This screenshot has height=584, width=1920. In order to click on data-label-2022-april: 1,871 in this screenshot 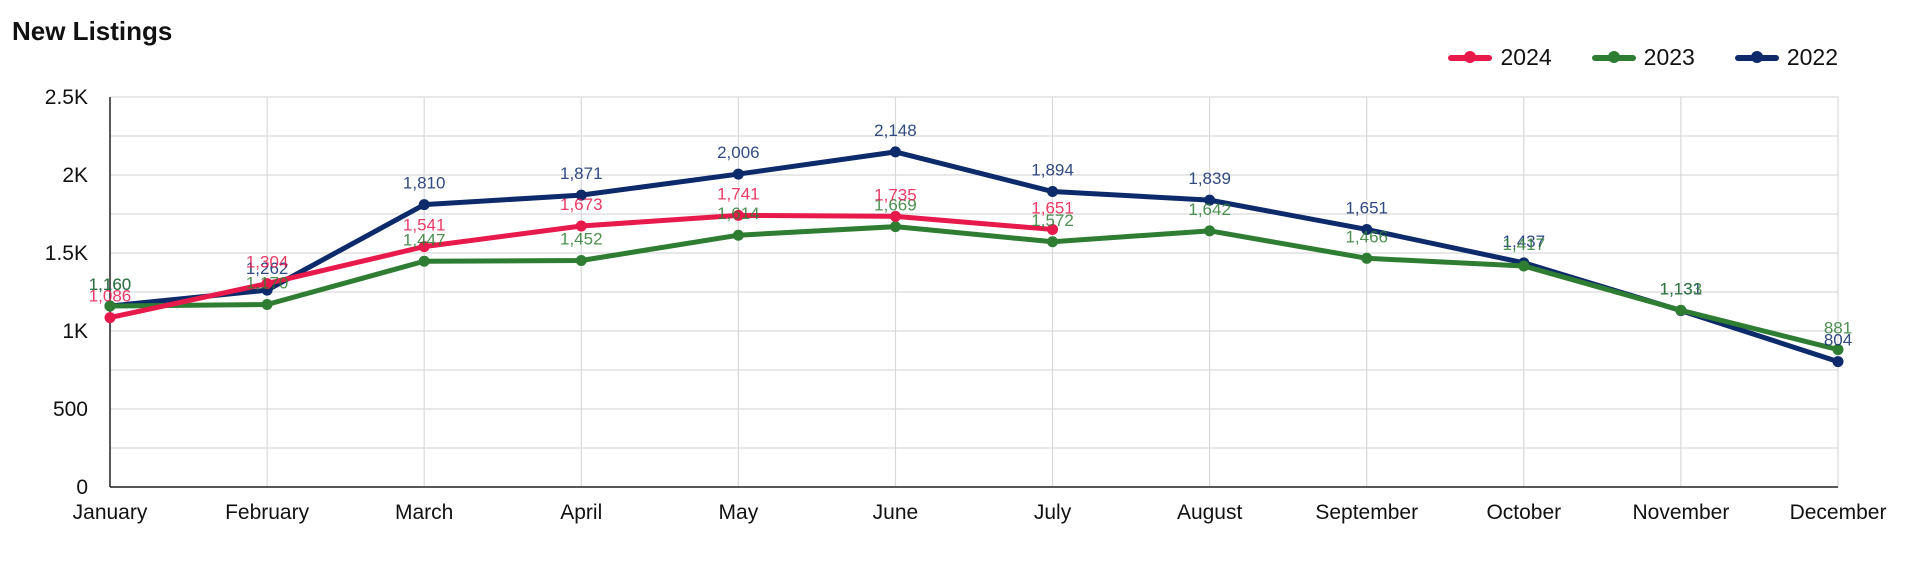, I will do `click(581, 173)`.